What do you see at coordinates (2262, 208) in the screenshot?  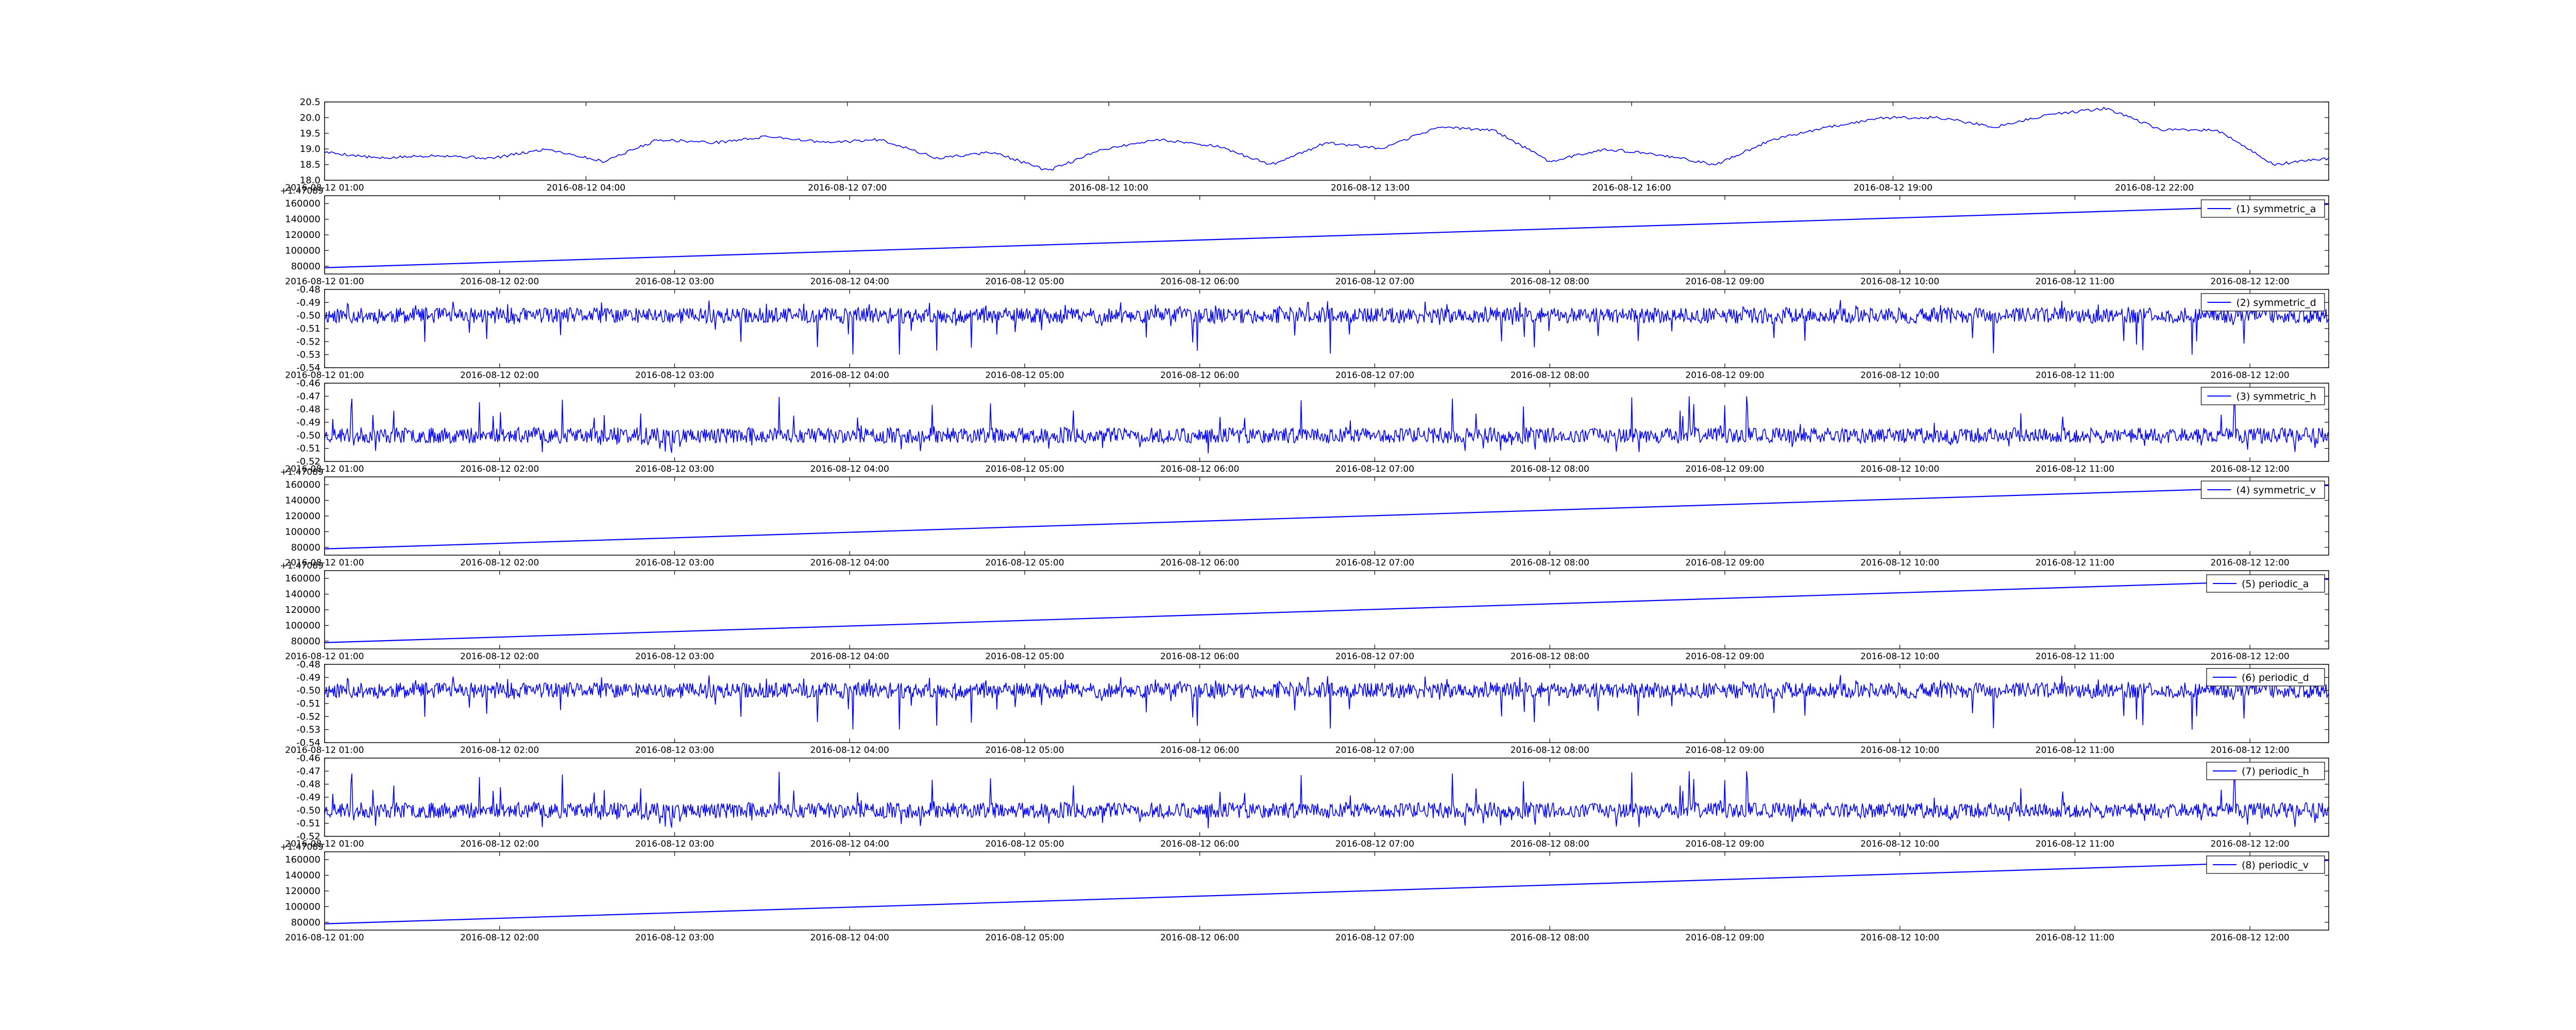 I see `legend: (1) symmetric_a` at bounding box center [2262, 208].